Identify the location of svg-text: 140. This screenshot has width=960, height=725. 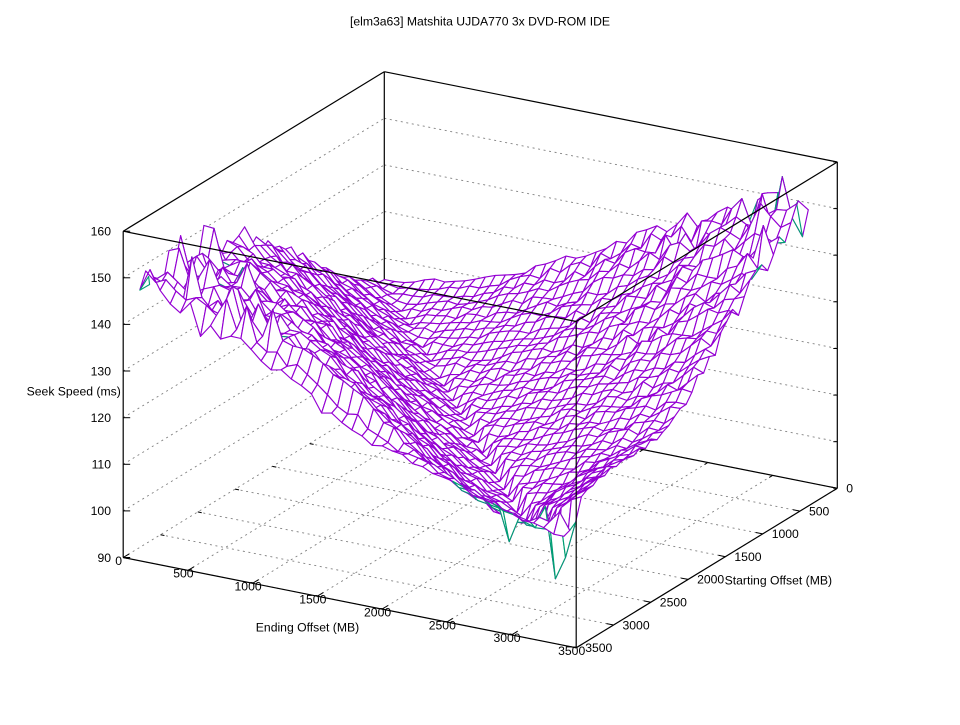
(101, 325).